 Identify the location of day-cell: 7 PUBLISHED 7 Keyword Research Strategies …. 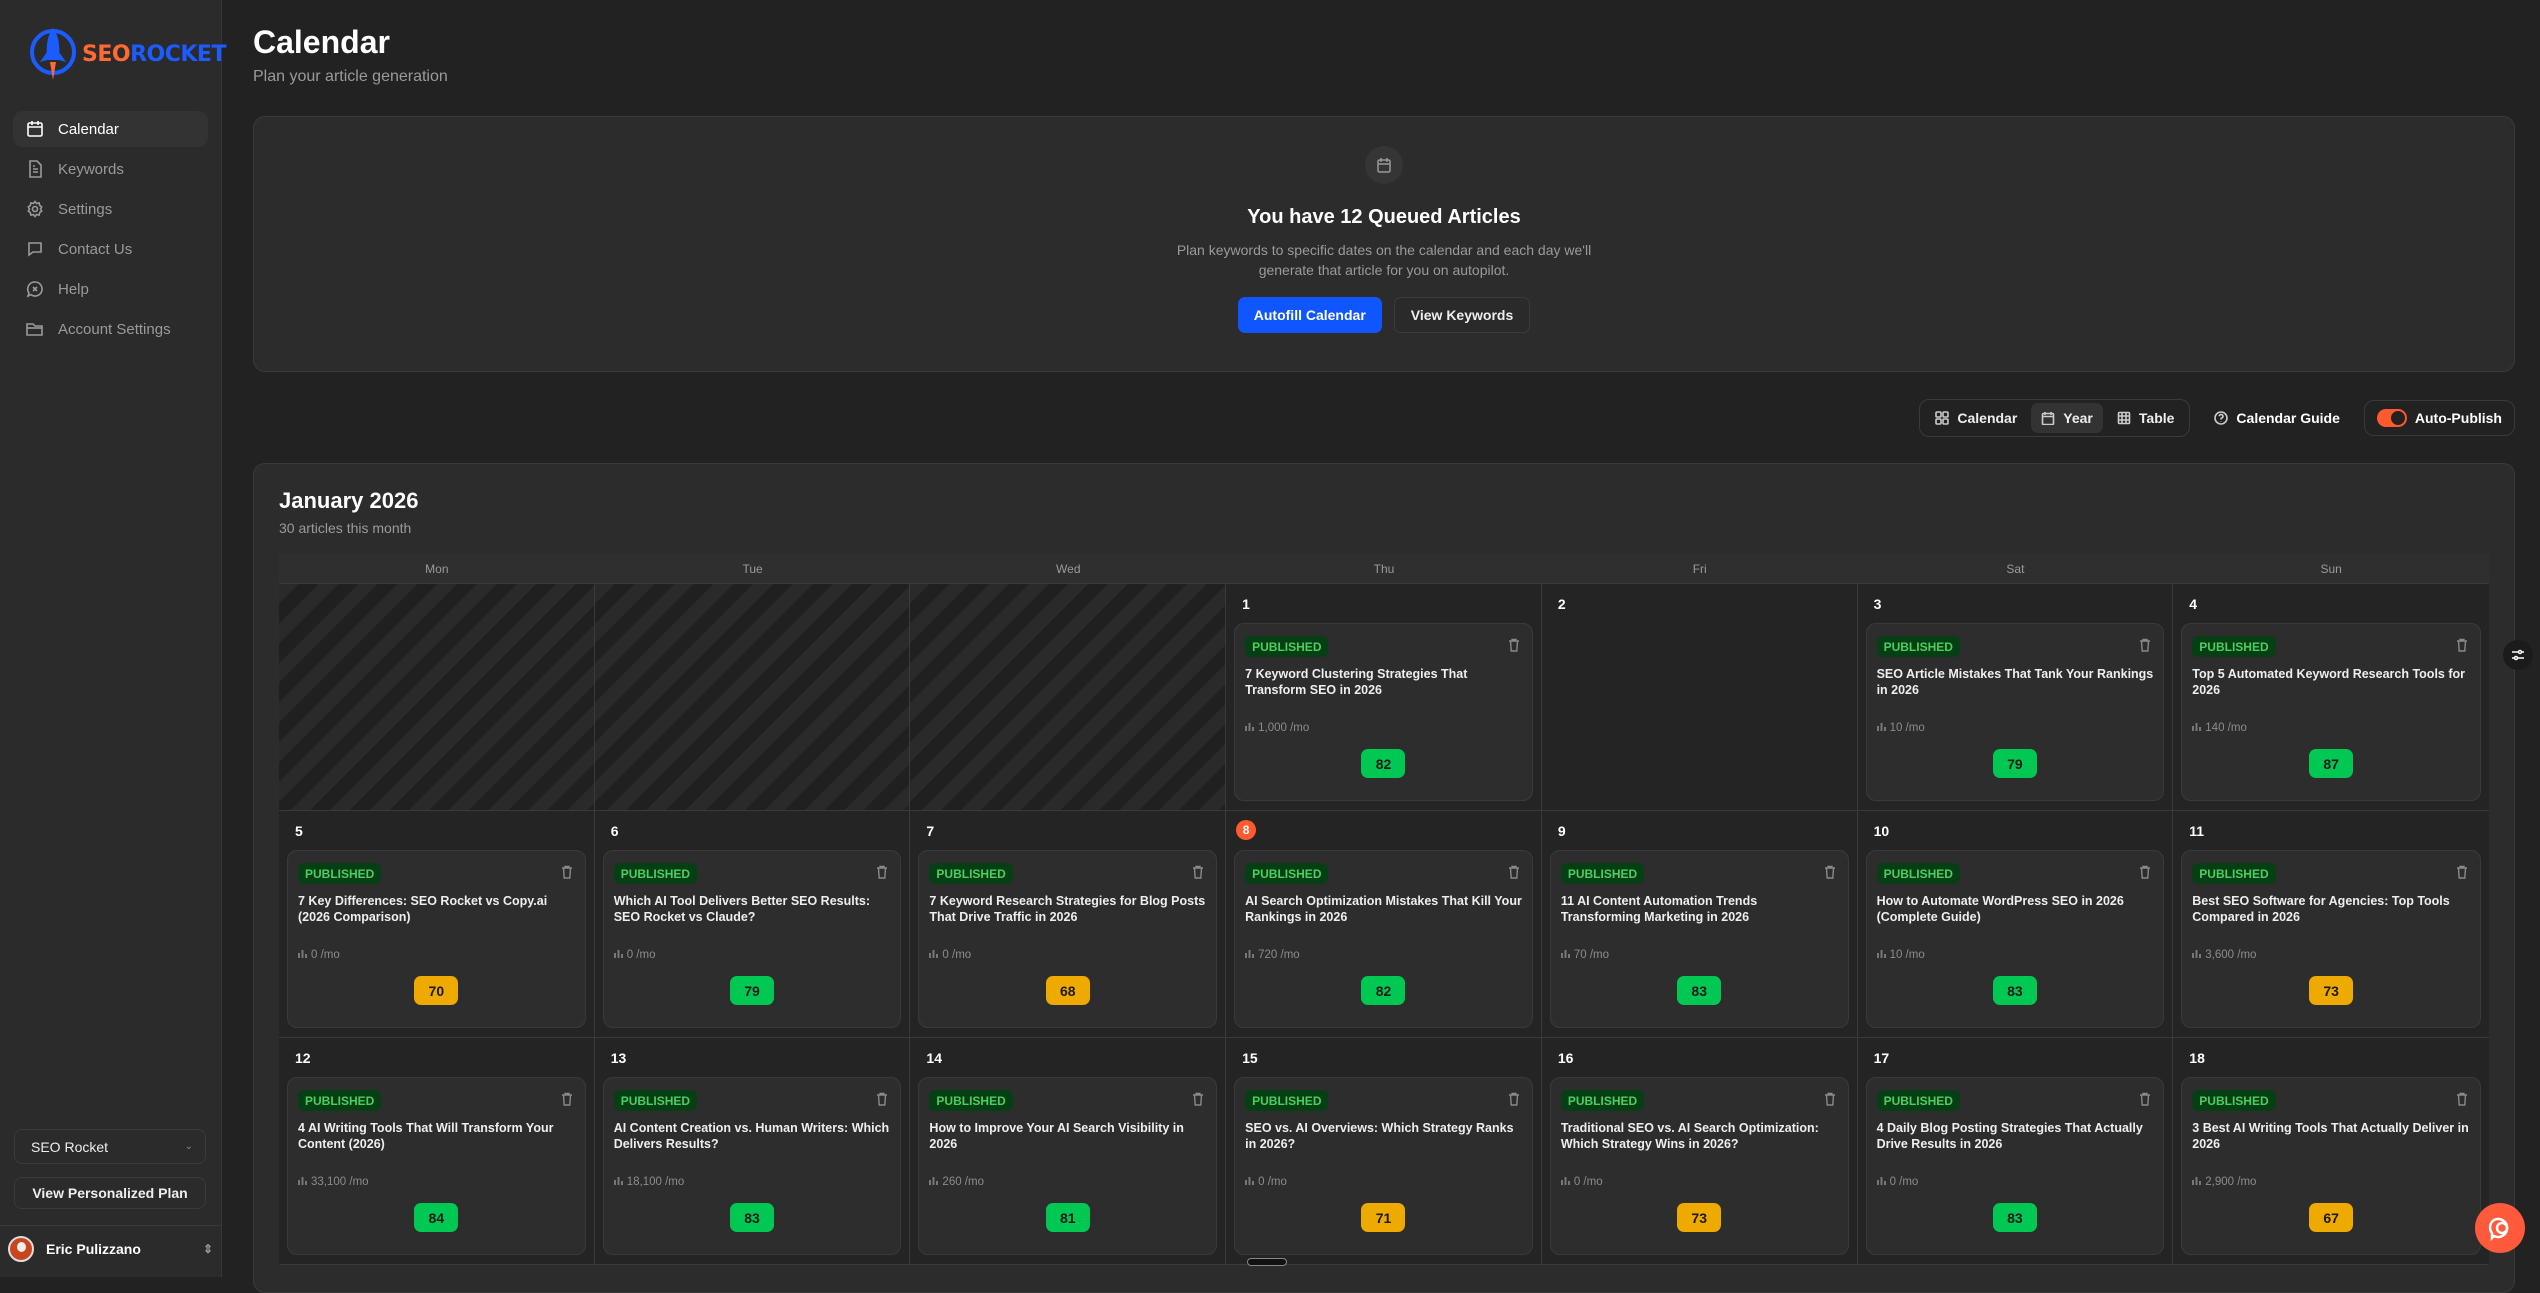
(1068, 924).